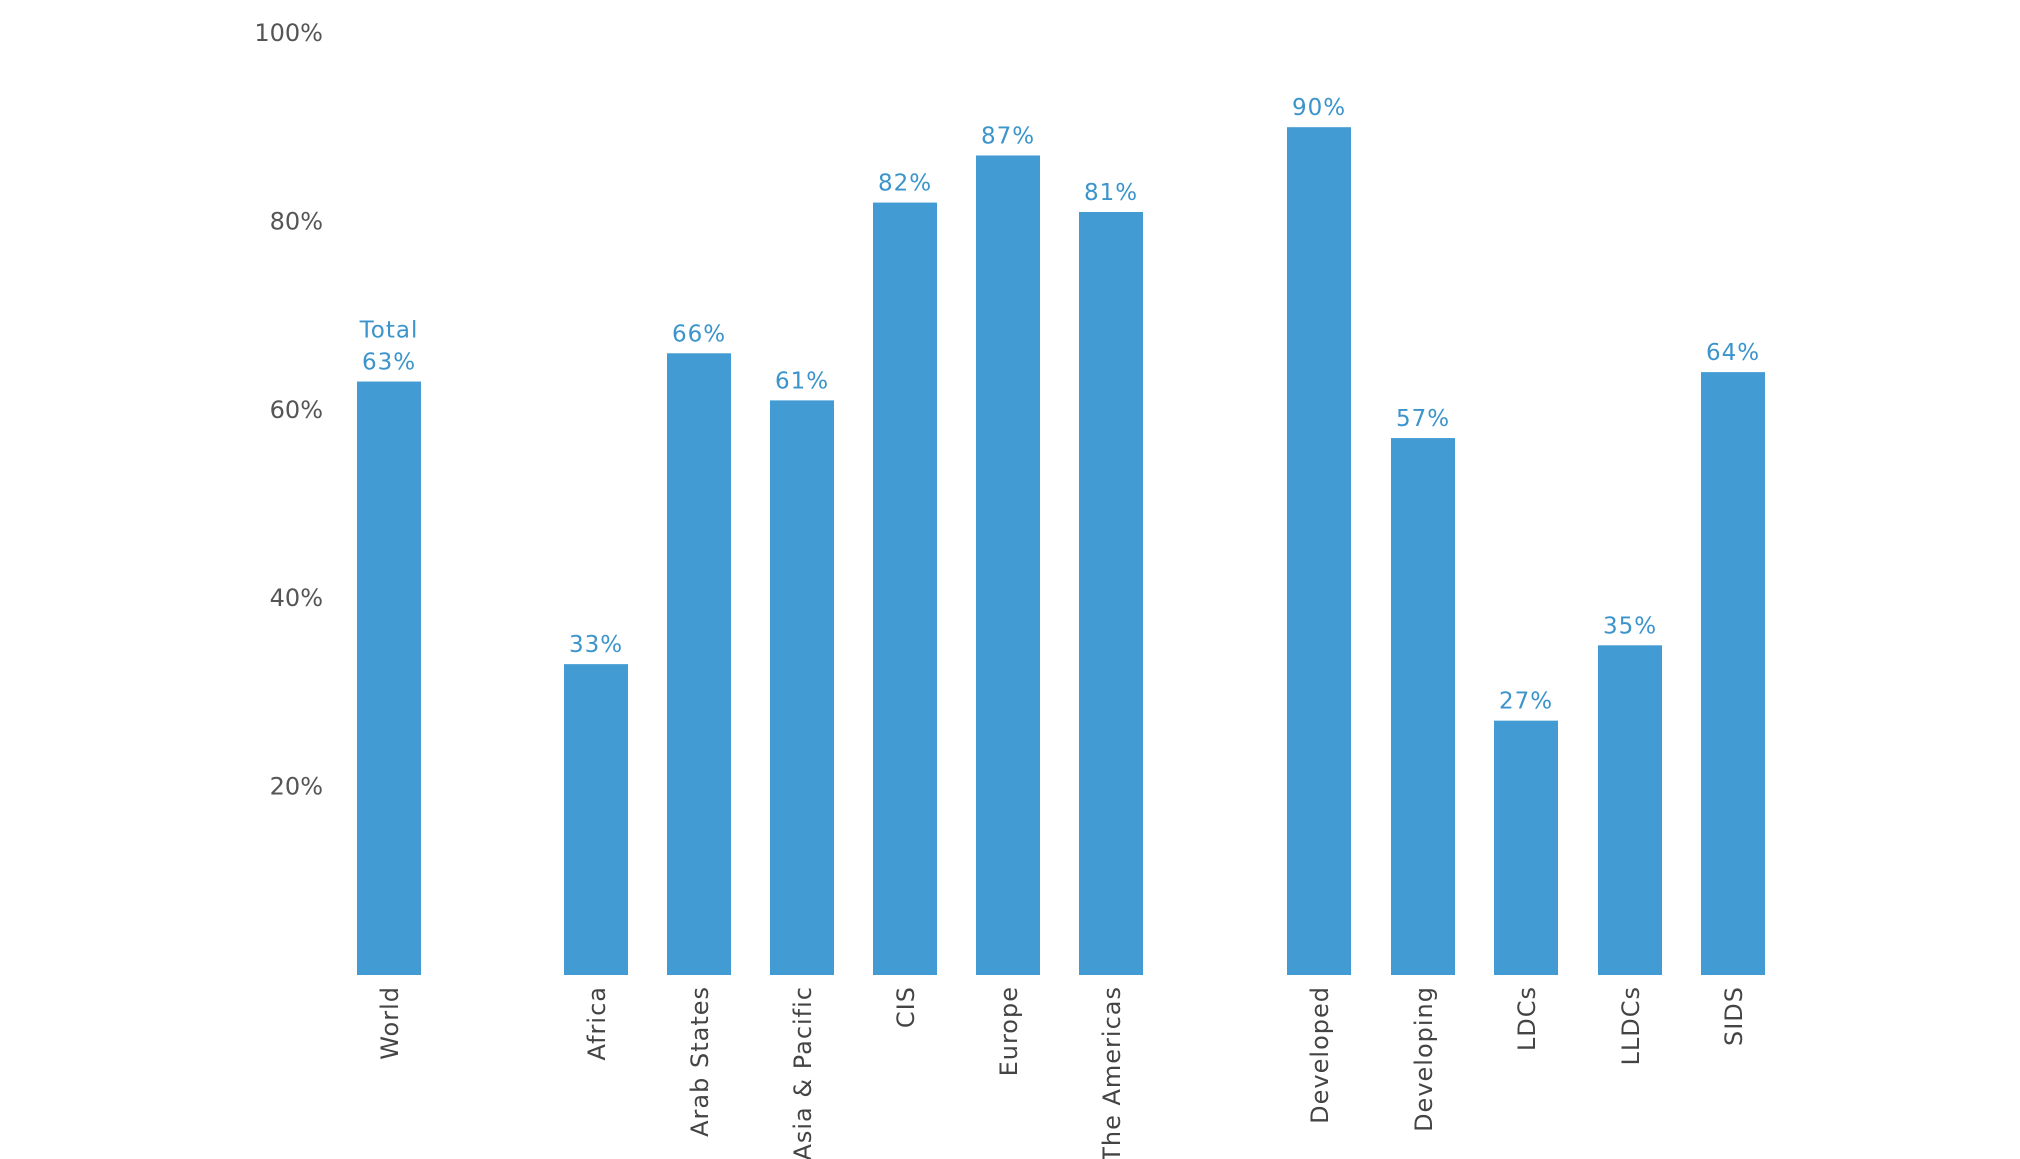 This screenshot has width=2020, height=1159. Describe the element at coordinates (296, 410) in the screenshot. I see `y-tick-label: 60%` at that location.